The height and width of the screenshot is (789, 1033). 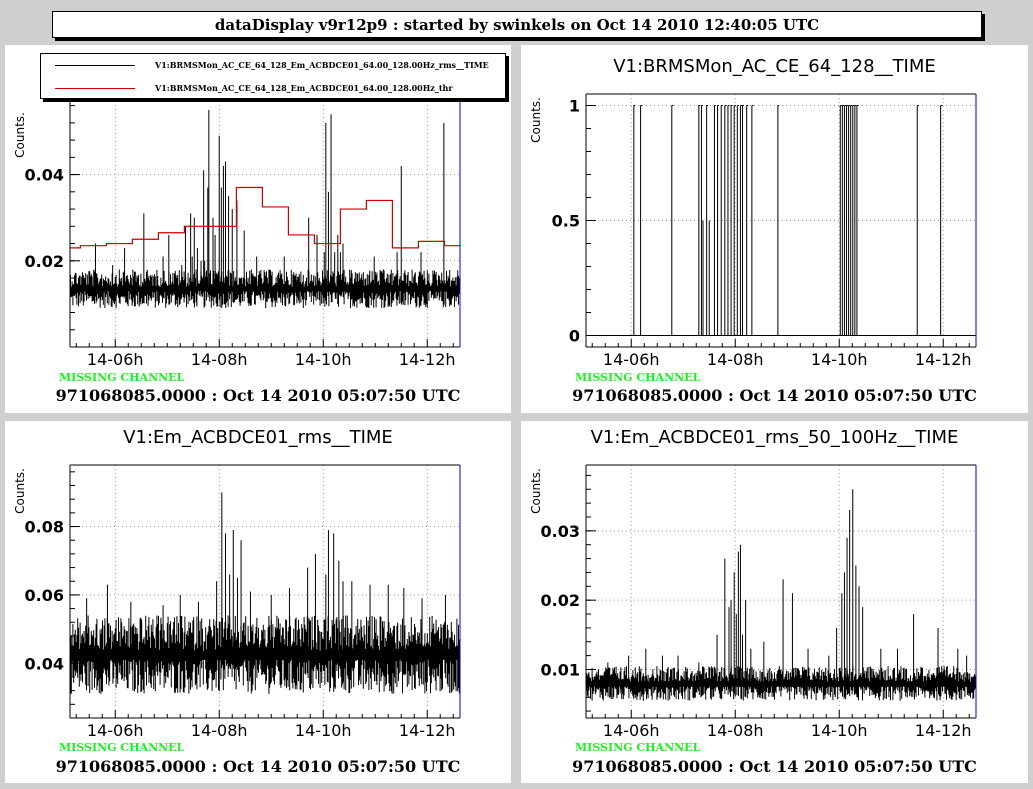 What do you see at coordinates (566, 221) in the screenshot?
I see `y-tick-label: 0.5` at bounding box center [566, 221].